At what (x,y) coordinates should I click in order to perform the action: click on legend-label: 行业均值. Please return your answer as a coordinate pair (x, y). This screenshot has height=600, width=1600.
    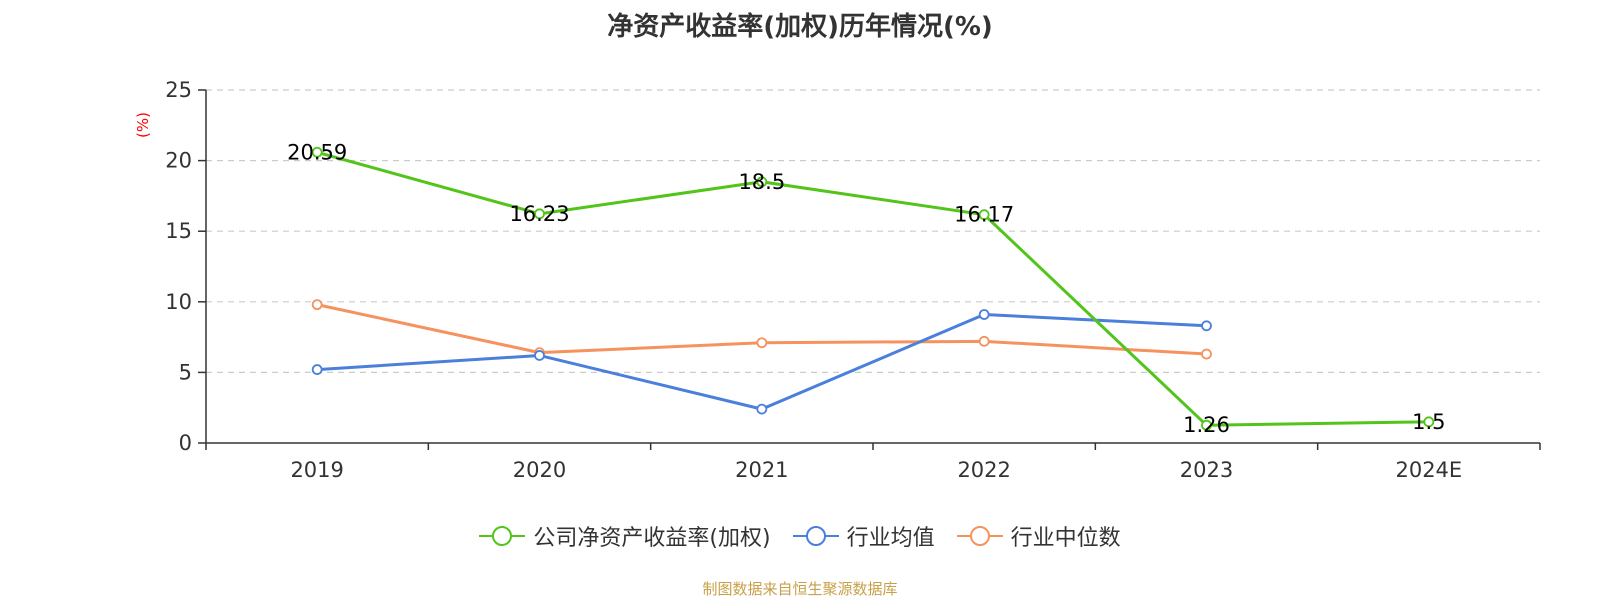
    Looking at the image, I should click on (890, 538).